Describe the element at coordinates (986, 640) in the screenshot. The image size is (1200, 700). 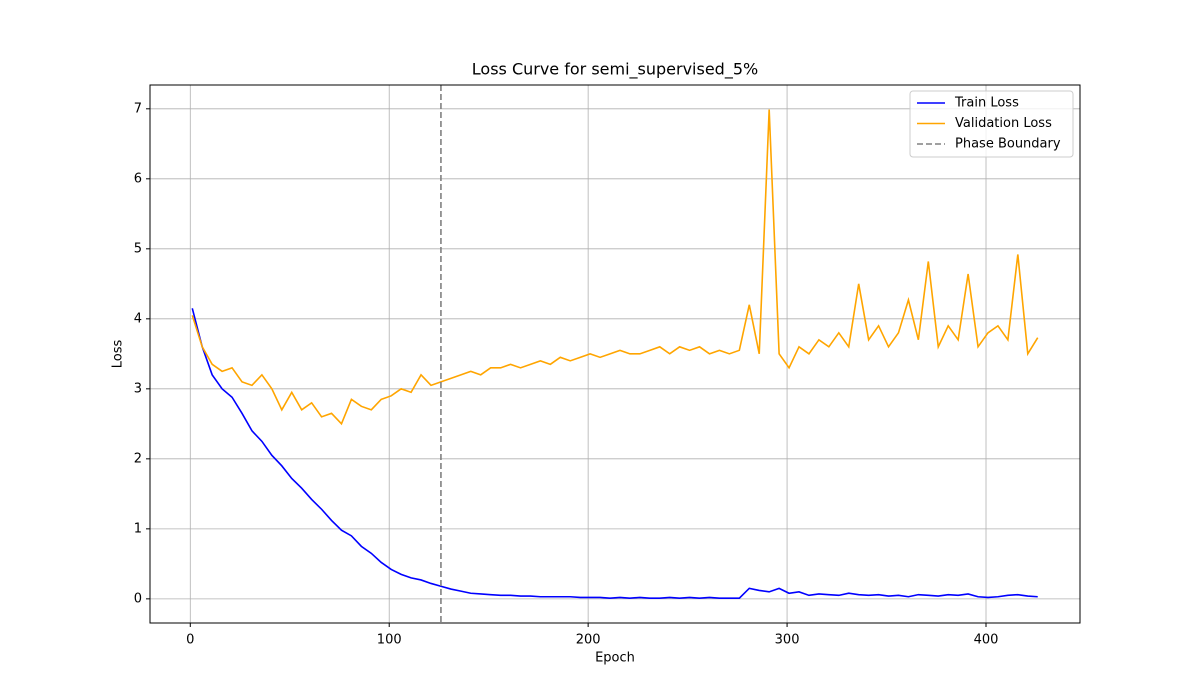
I see `x-tick-label: 400` at that location.